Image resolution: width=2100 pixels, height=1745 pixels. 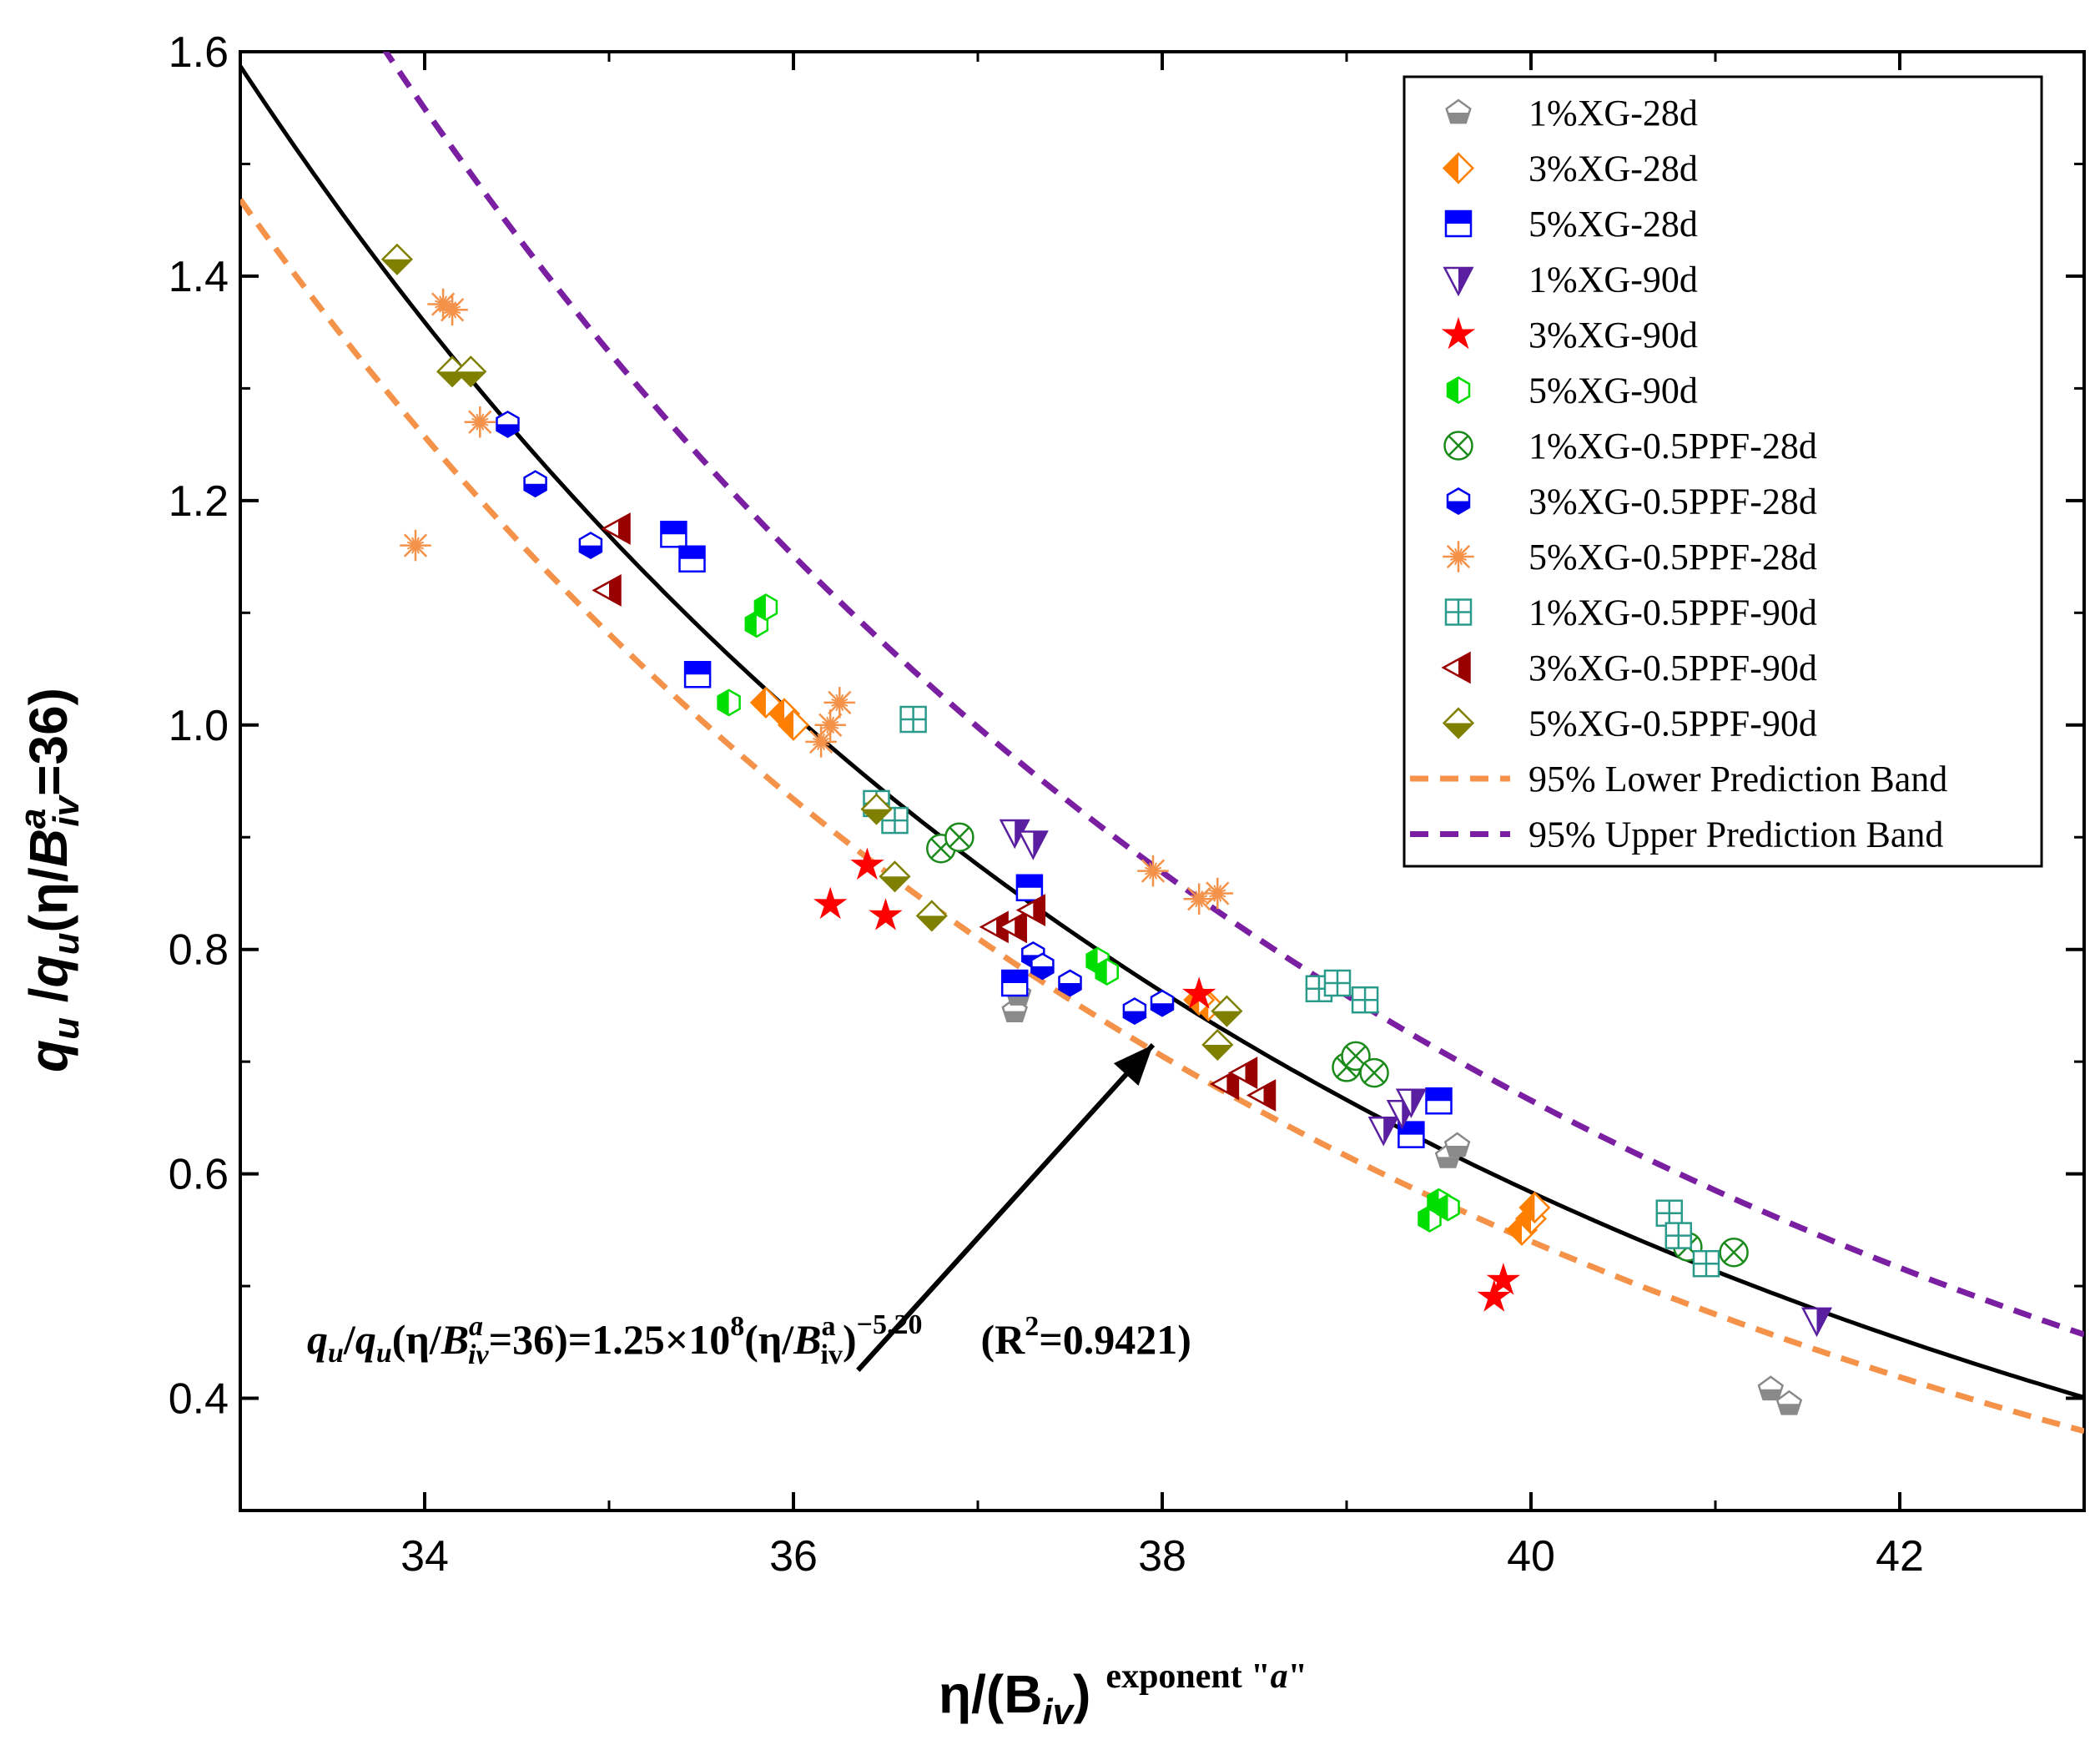 I want to click on x-tick-label: 38, so click(x=1162, y=1556).